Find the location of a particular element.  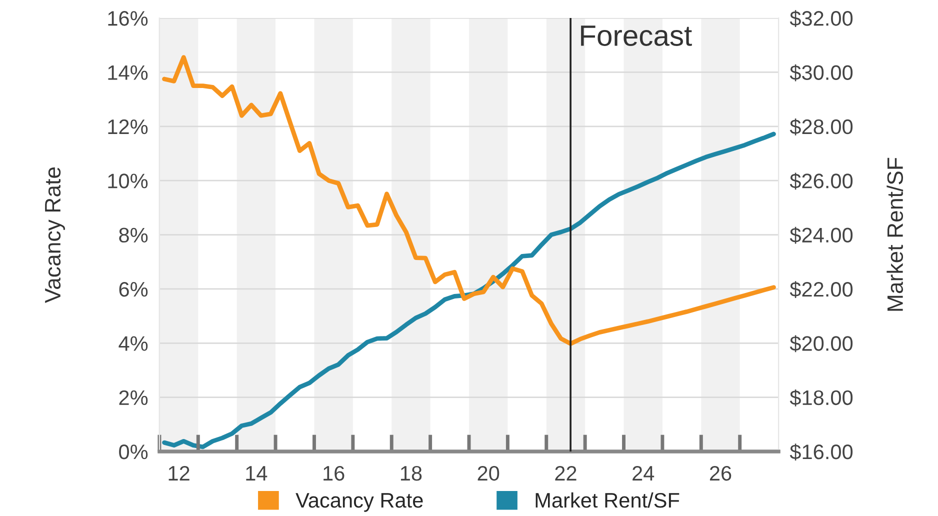

y2-tick-label: $24.00 is located at coordinates (821, 235).